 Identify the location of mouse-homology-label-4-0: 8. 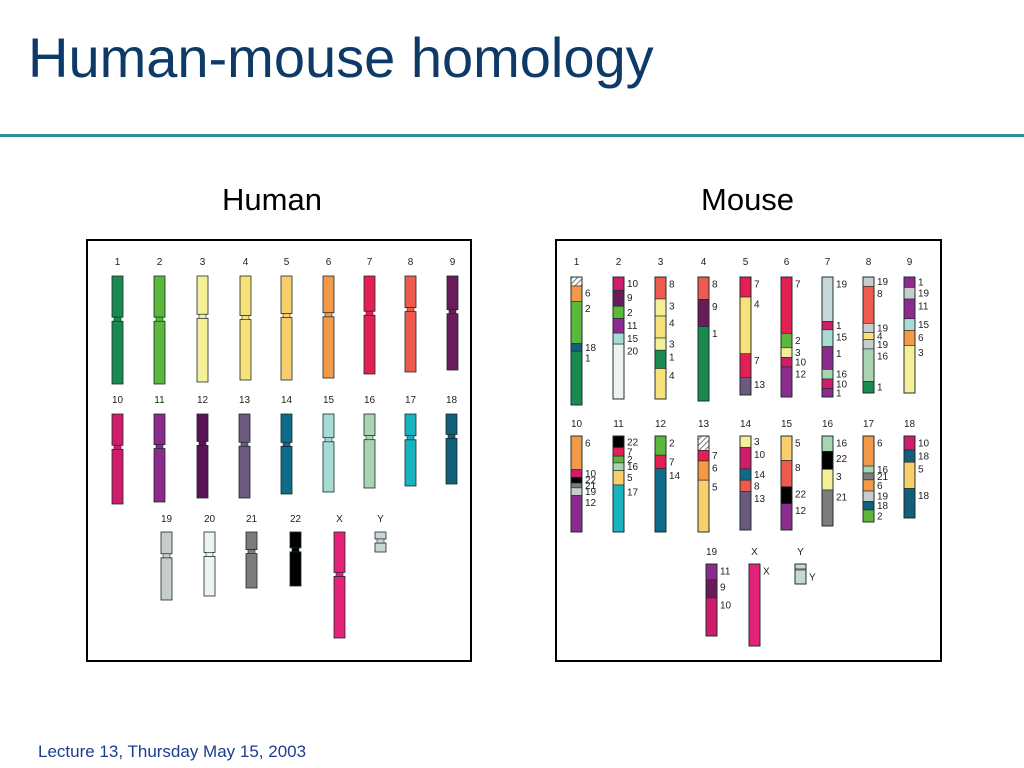
(715, 285).